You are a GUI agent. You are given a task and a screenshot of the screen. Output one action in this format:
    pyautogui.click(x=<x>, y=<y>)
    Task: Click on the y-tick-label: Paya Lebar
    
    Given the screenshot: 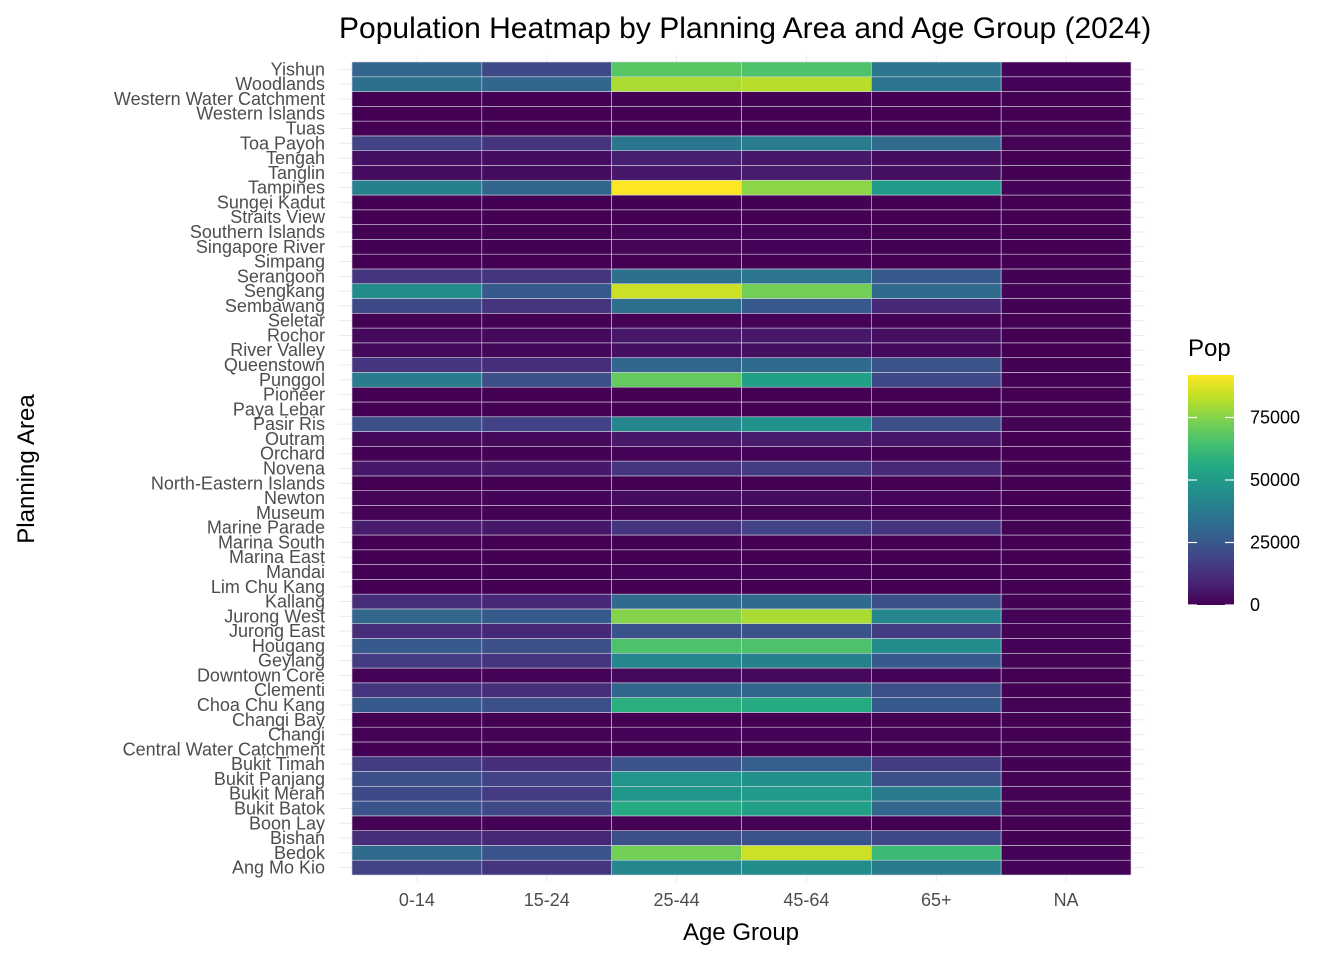 What is the action you would take?
    pyautogui.click(x=279, y=409)
    